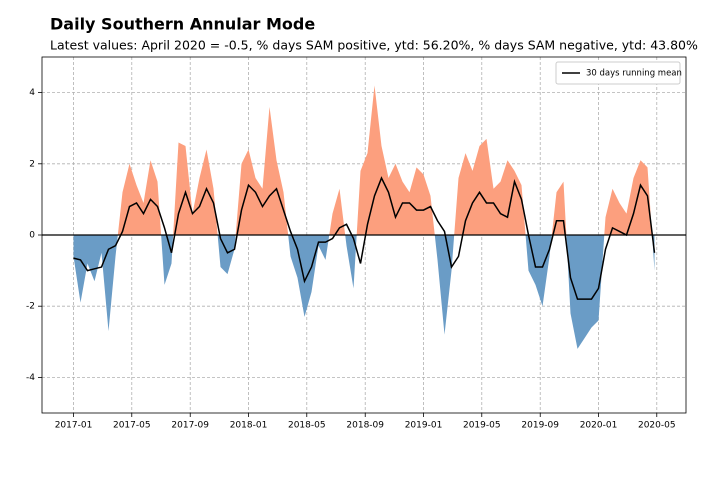  I want to click on legend-box, so click(618, 73).